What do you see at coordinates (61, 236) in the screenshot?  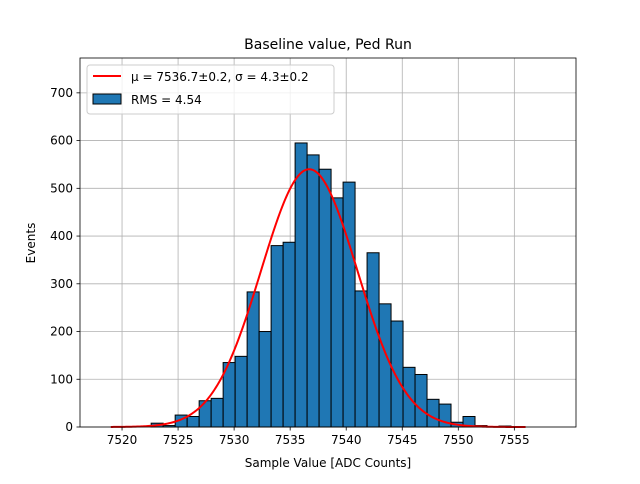 I see `y-tick-label: 400` at bounding box center [61, 236].